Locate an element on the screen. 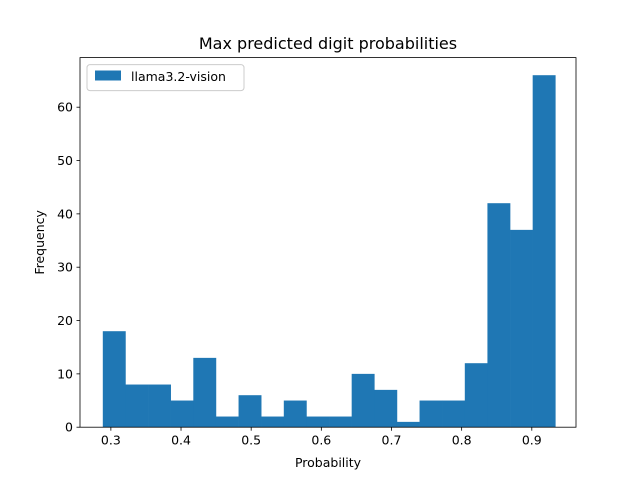 The width and height of the screenshot is (640, 480). legend-entry-label: llama3.2-vision is located at coordinates (178, 76).